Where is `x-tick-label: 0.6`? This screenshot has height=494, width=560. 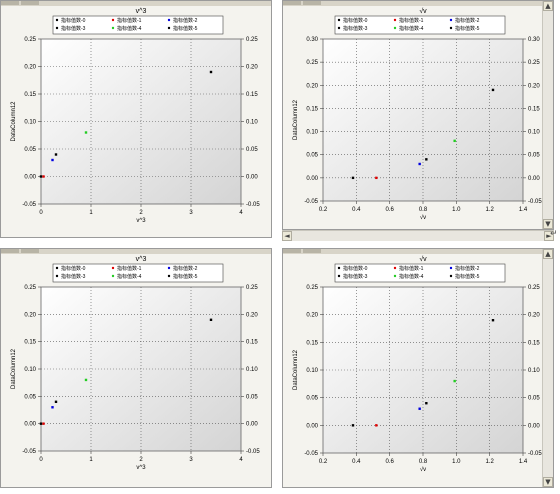
x-tick-label: 0.6 is located at coordinates (389, 462).